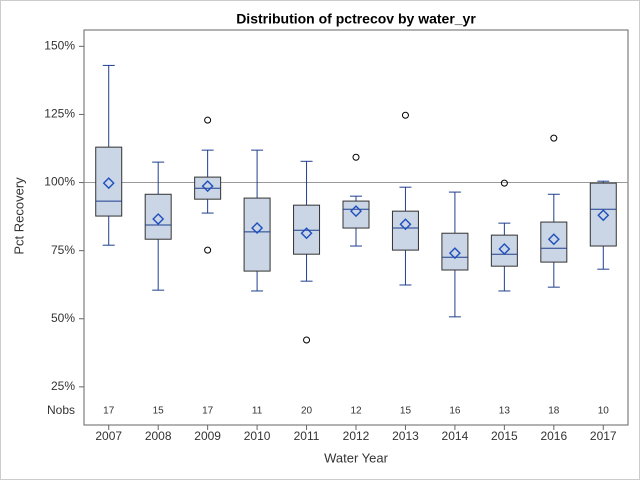 The height and width of the screenshot is (480, 640). What do you see at coordinates (455, 436) in the screenshot?
I see `x-tick-label: 2014` at bounding box center [455, 436].